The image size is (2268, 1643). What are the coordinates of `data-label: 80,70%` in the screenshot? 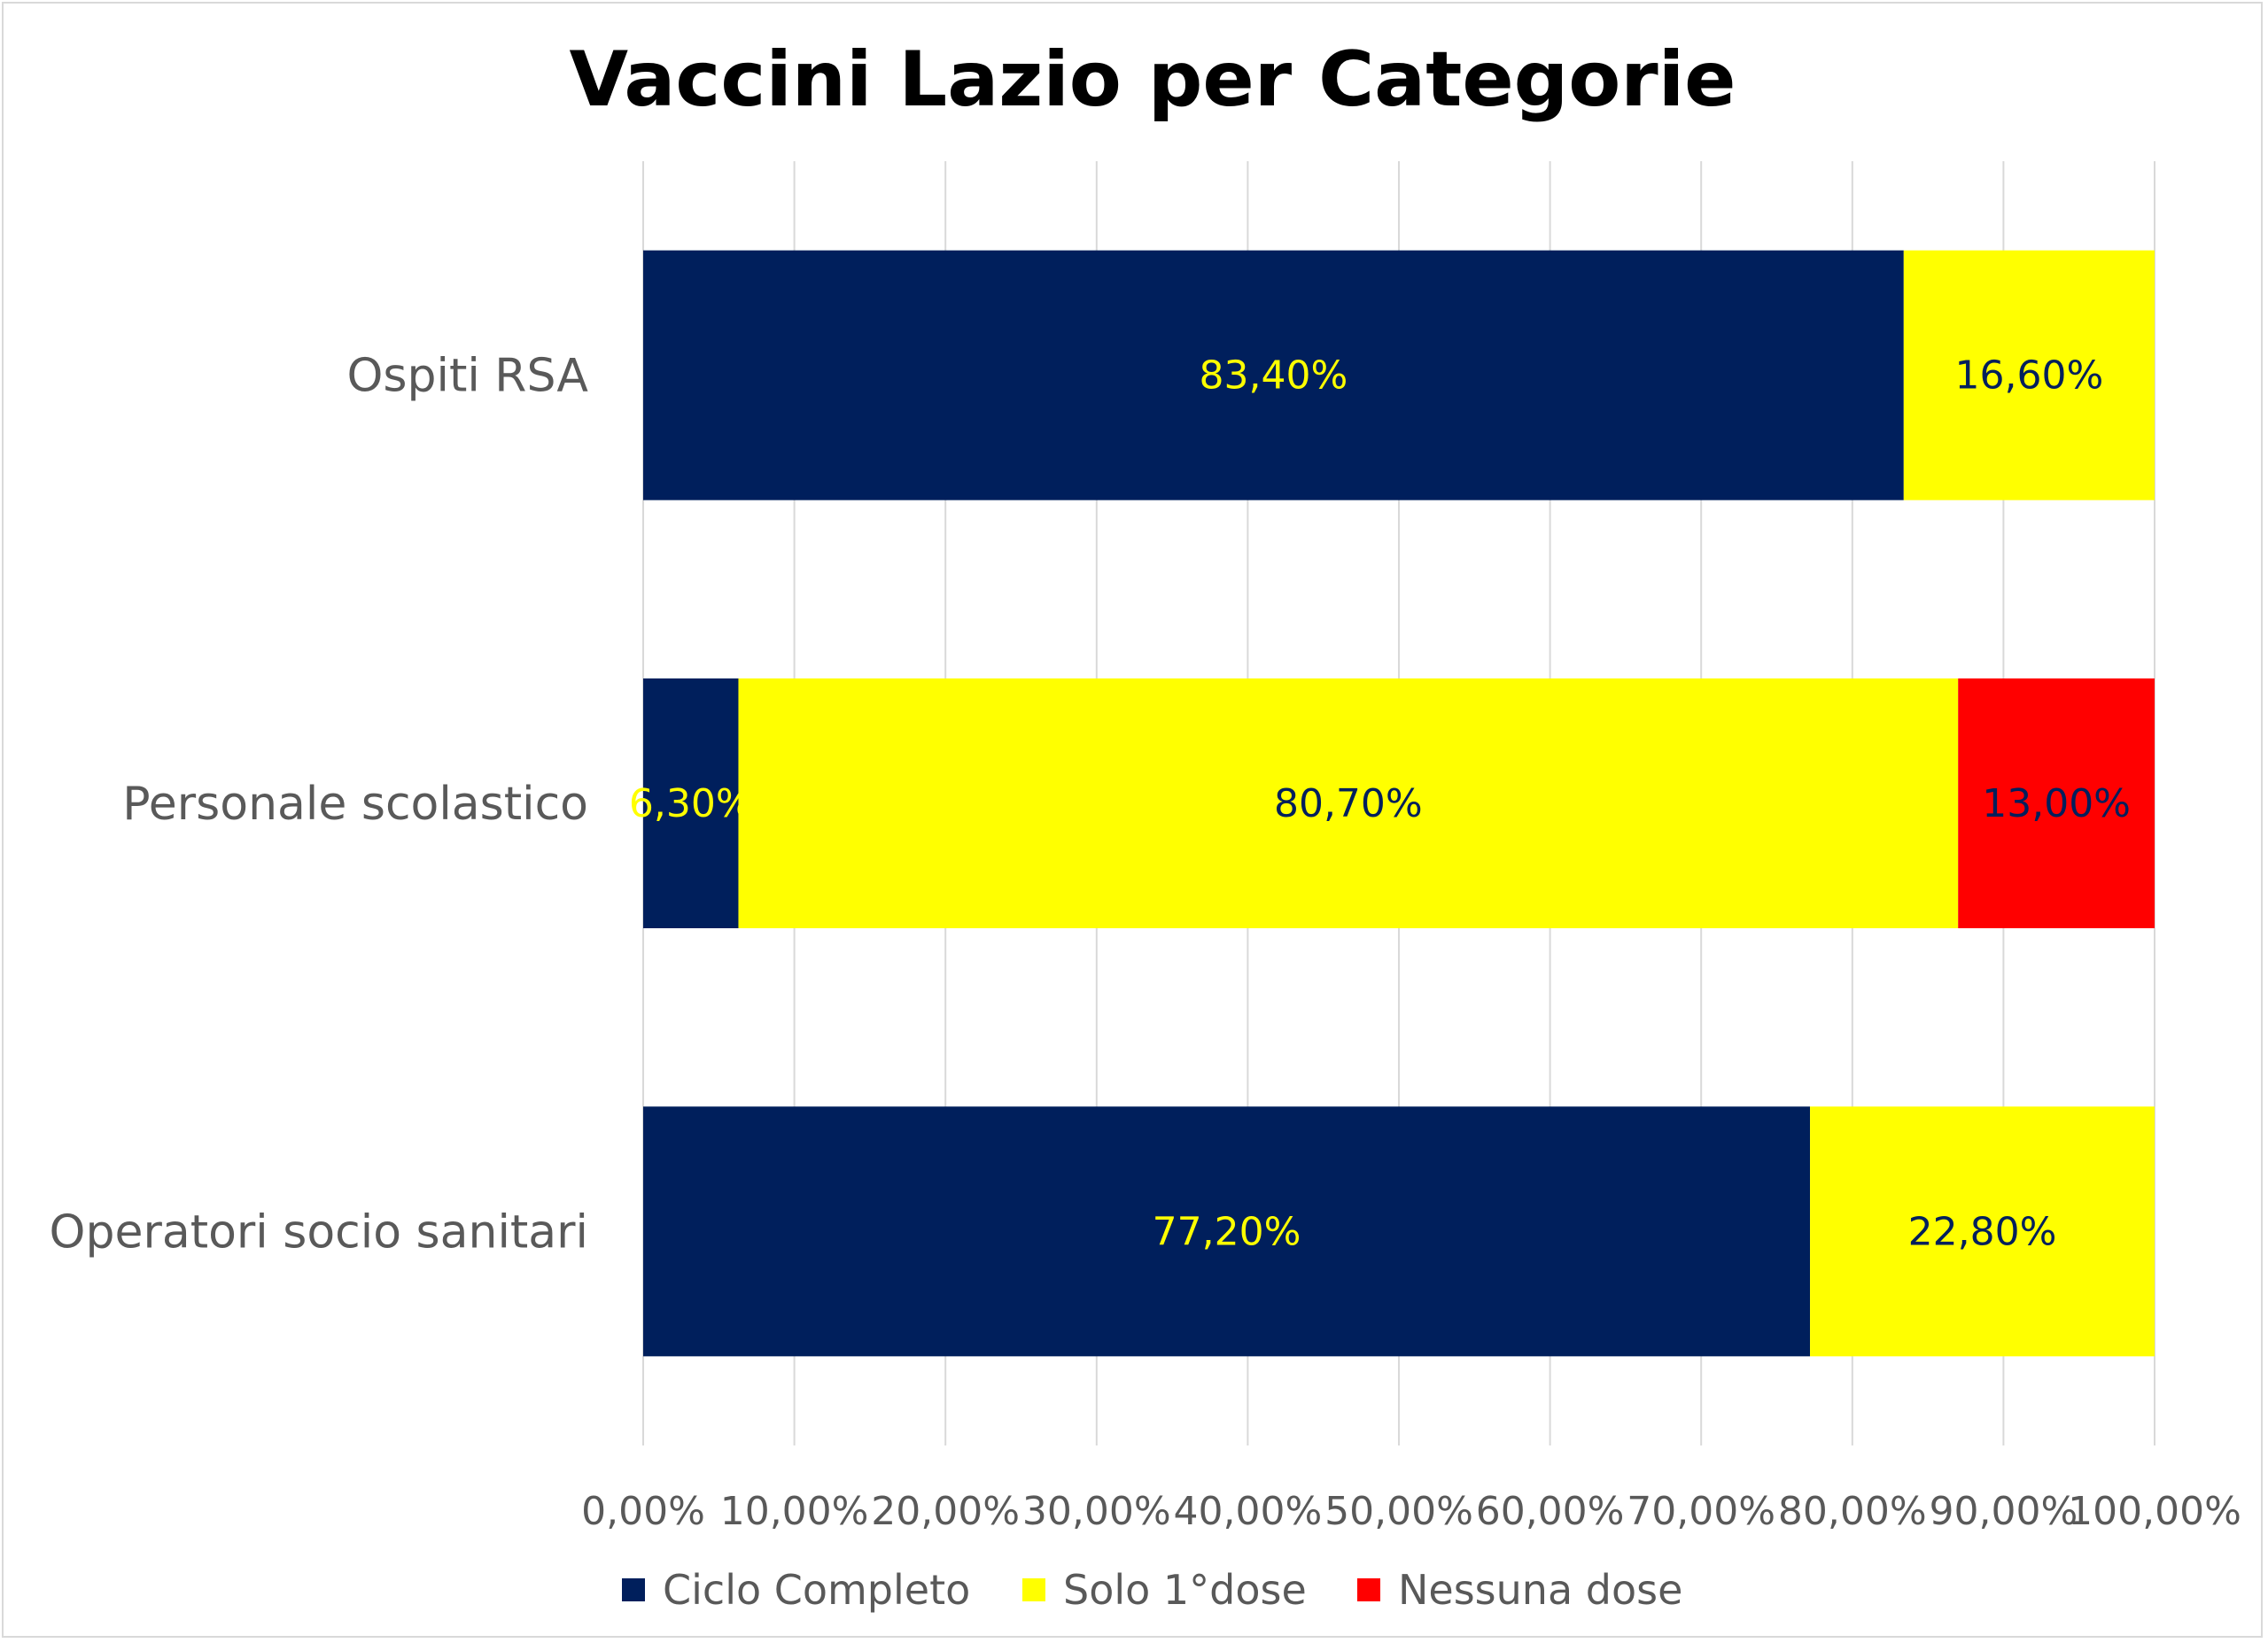 It's located at (1348, 803).